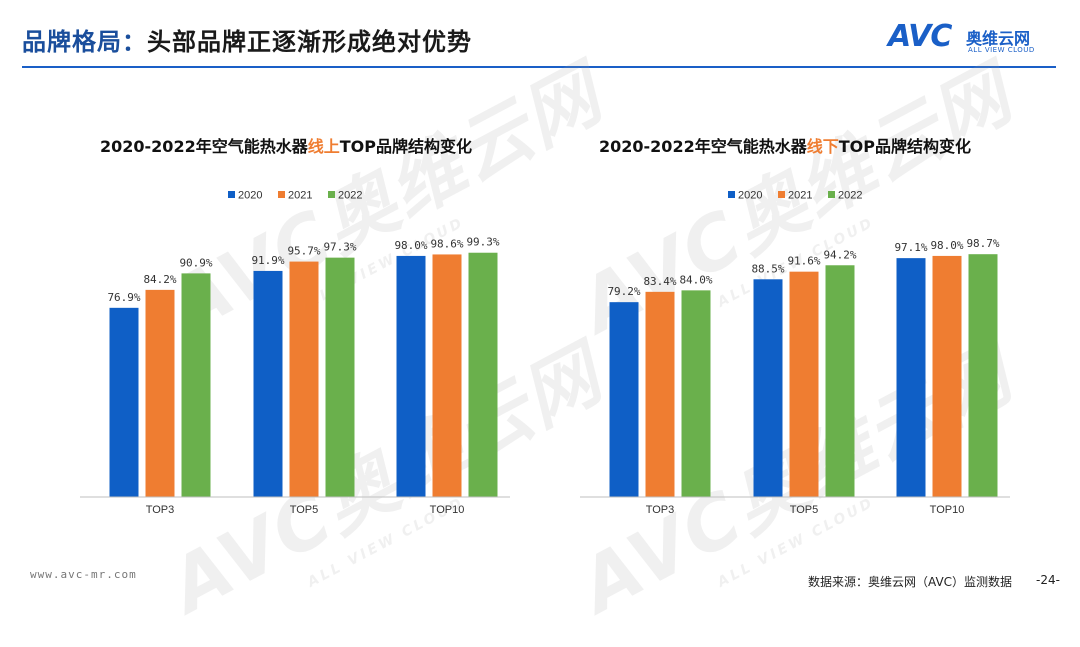 The image size is (1080, 647). Describe the element at coordinates (123, 297) in the screenshot. I see `data-label-TOP3-2020: 76.9%` at that location.